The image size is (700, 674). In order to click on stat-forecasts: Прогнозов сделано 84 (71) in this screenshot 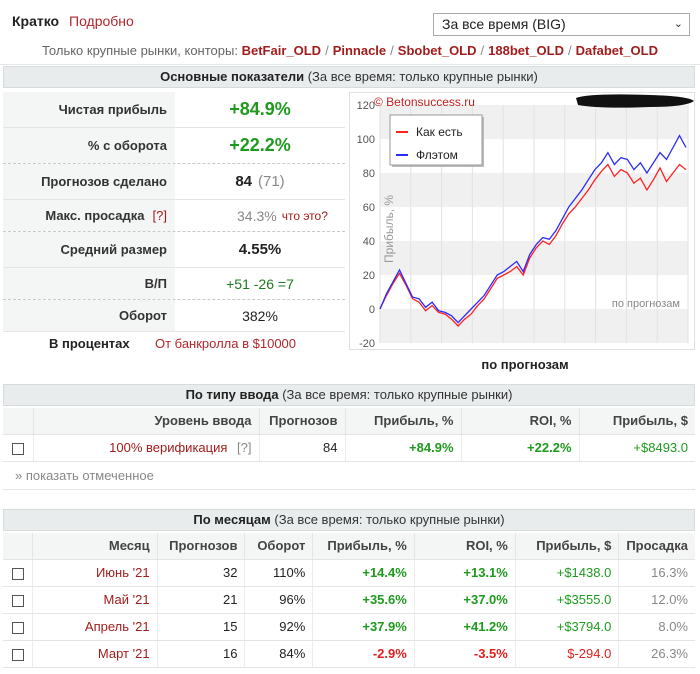, I will do `click(174, 182)`.